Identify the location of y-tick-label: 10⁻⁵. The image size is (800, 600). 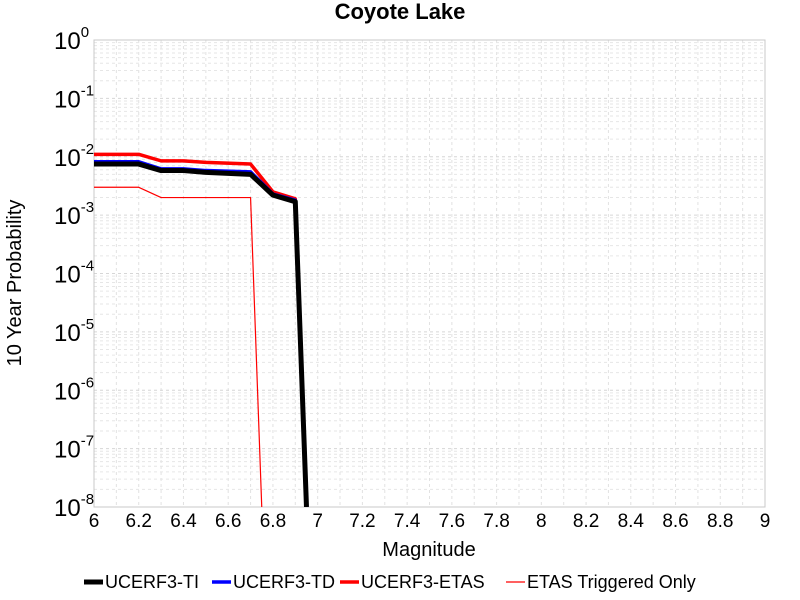
(74, 331).